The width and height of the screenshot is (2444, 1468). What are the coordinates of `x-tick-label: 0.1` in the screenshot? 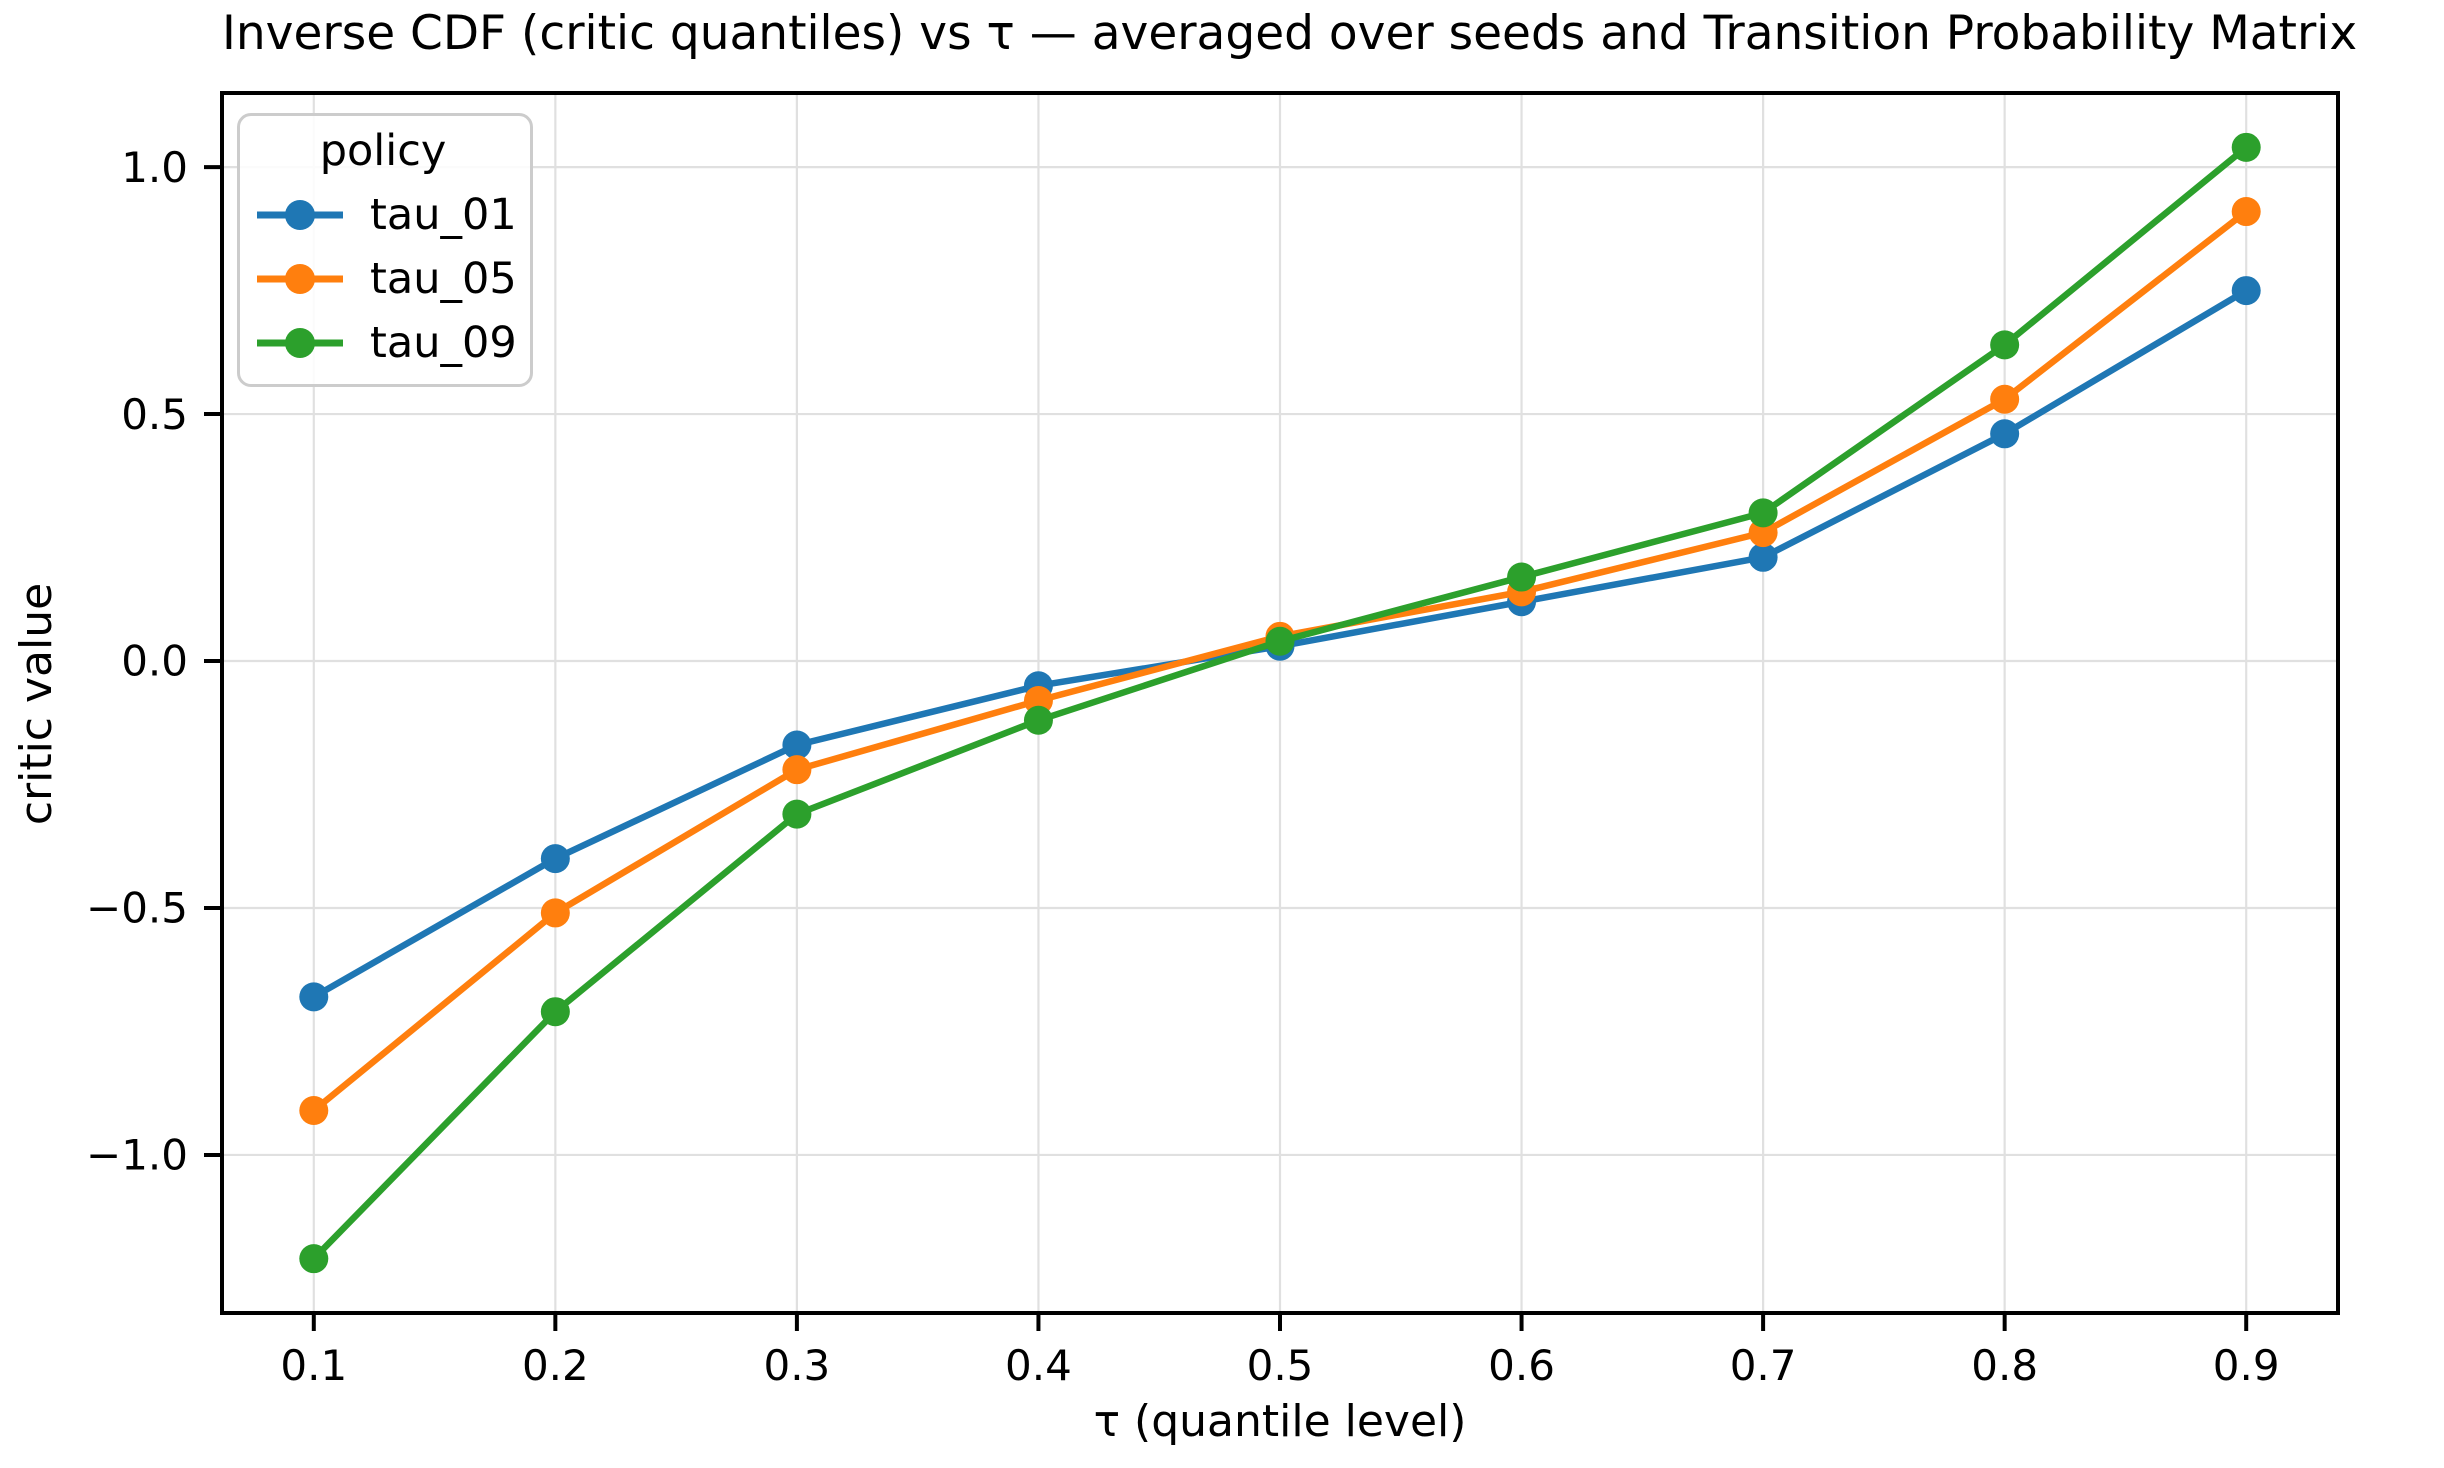 It's located at (313, 1365).